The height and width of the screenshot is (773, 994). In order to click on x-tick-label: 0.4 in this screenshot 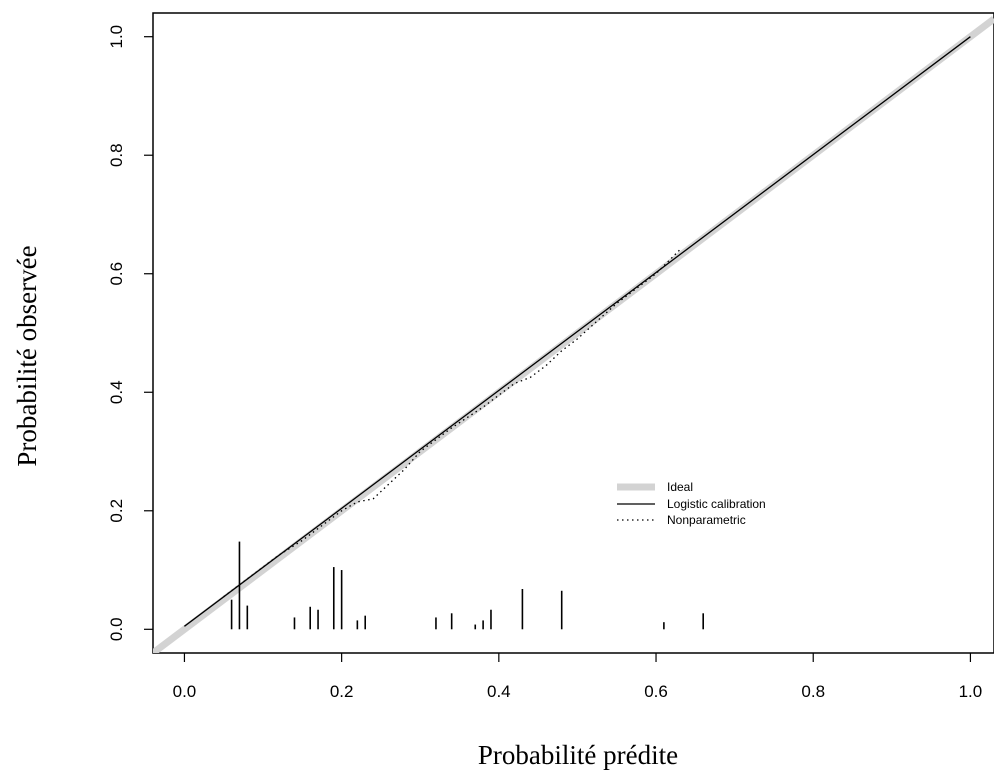, I will do `click(499, 691)`.